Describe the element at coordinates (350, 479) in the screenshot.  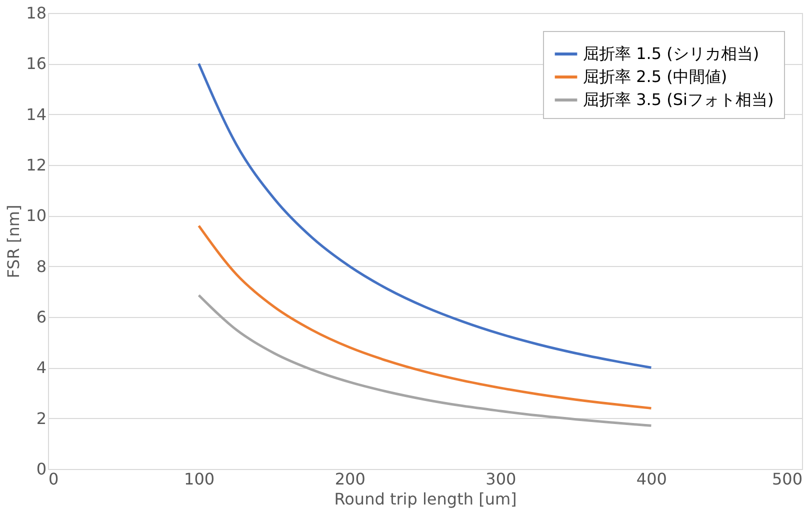
I see `x-tick-label: 200` at that location.